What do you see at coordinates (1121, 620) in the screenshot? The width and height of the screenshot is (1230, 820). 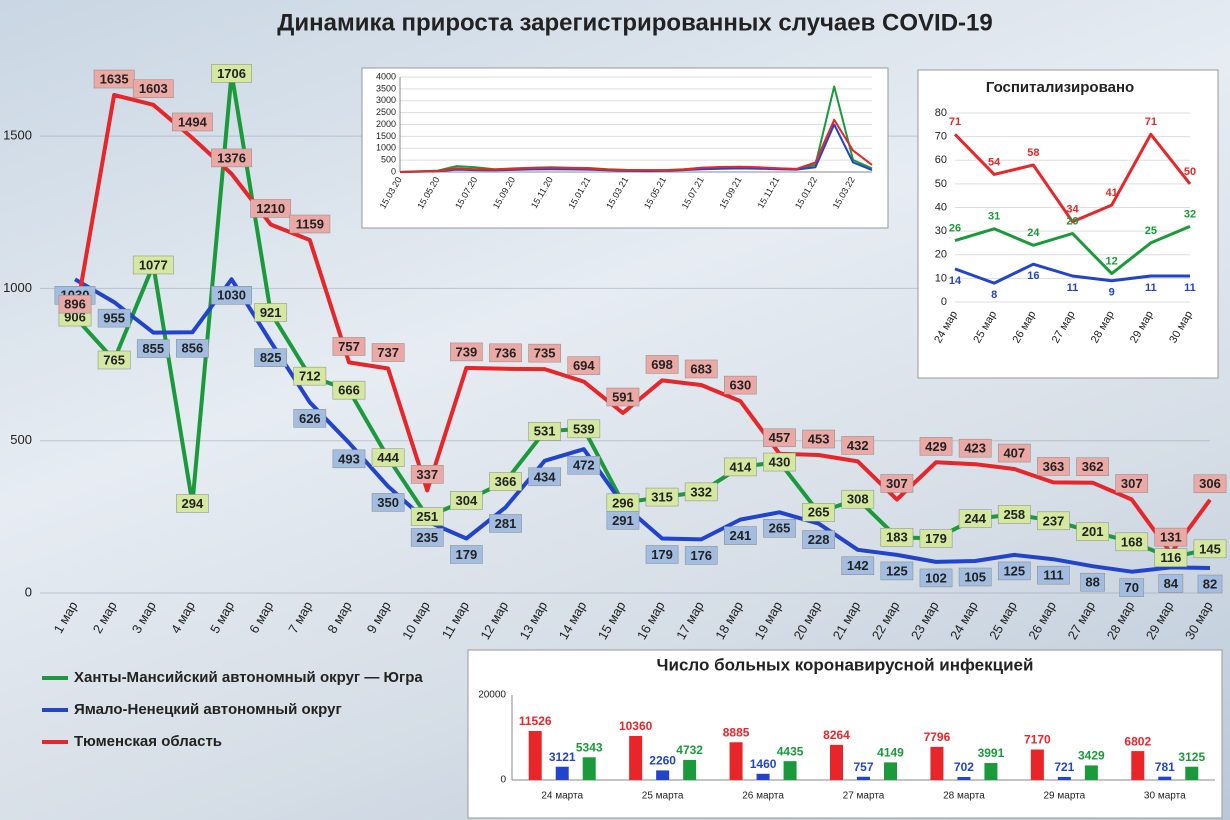 I see `x-tick-label: 28 мар` at bounding box center [1121, 620].